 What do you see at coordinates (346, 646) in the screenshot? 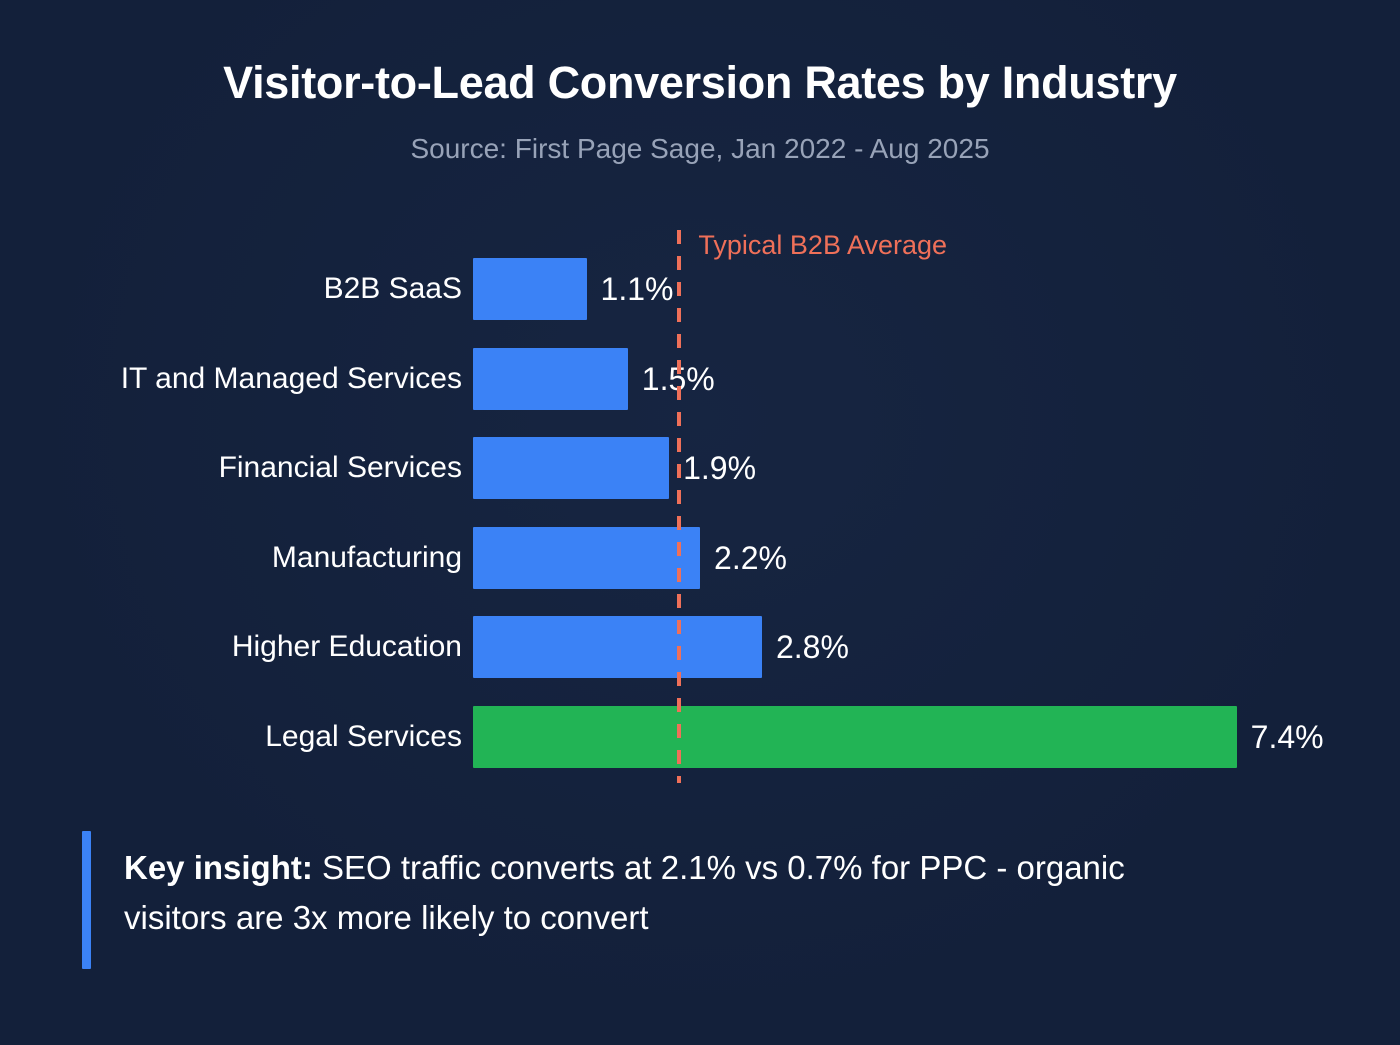
I see `bar-category-label: Higher Education` at bounding box center [346, 646].